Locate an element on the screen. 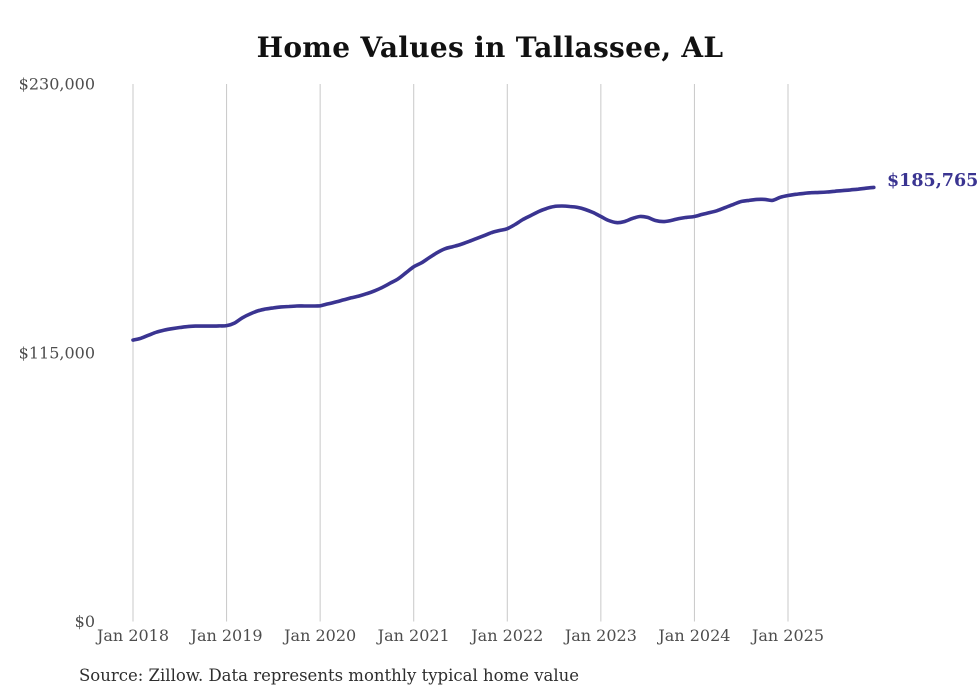 This screenshot has width=980, height=699. y-axis-labels: $0 $115,000 $230,000 is located at coordinates (57, 353).